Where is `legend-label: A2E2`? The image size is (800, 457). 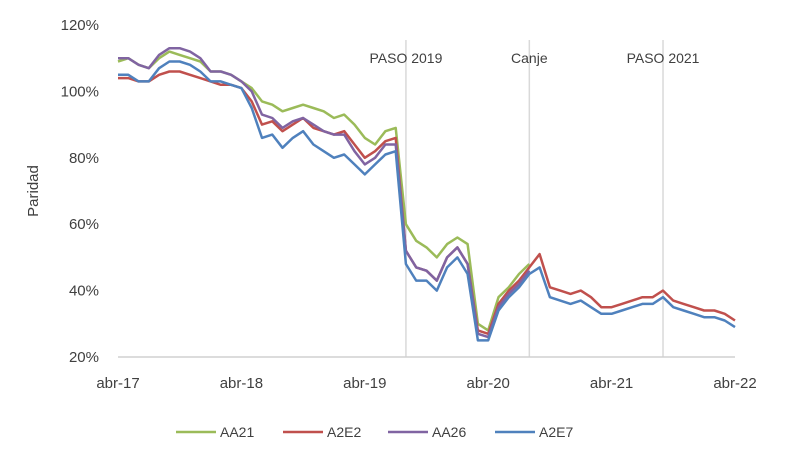 legend-label: A2E2 is located at coordinates (344, 432).